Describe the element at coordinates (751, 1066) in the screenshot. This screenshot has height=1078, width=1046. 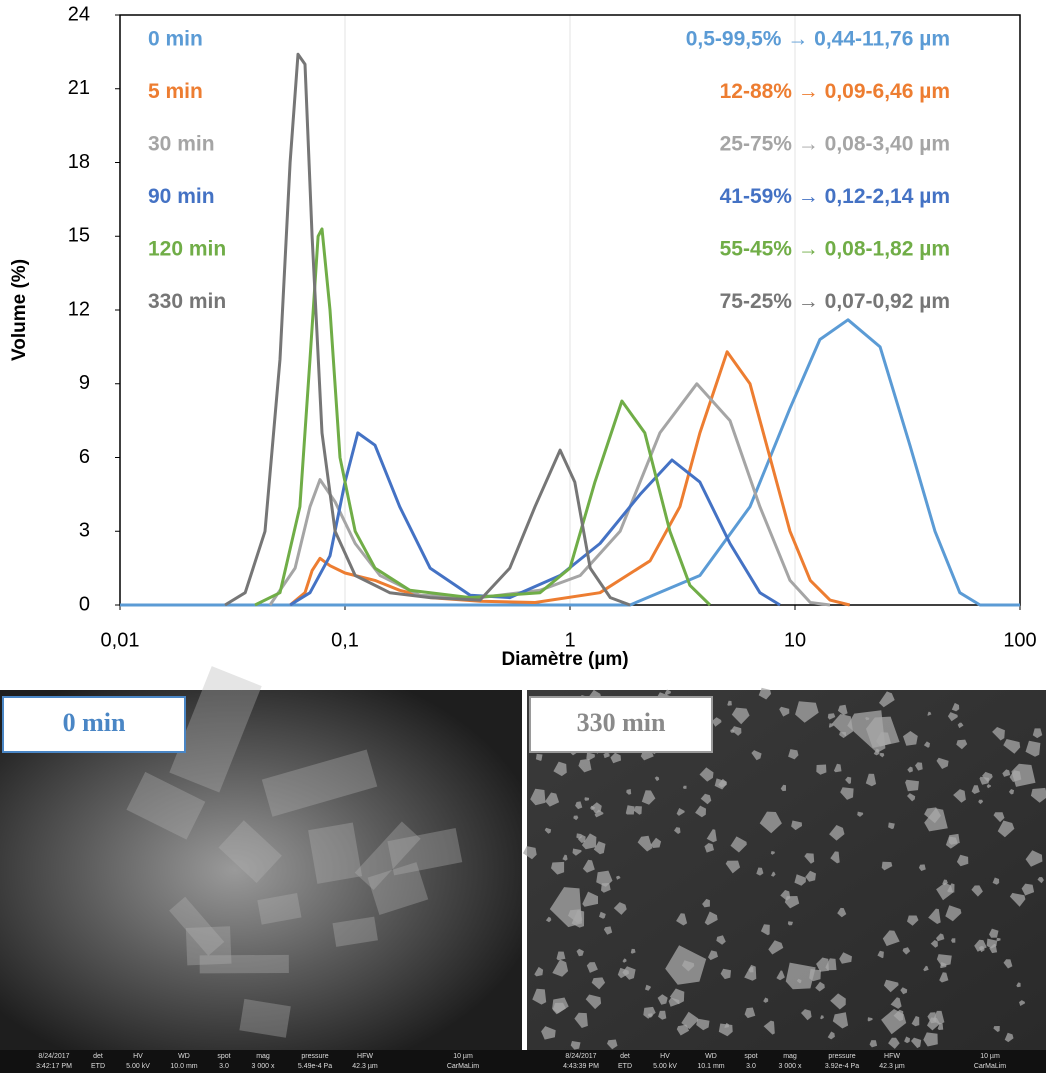
I see `footer-value: 3.0` at that location.